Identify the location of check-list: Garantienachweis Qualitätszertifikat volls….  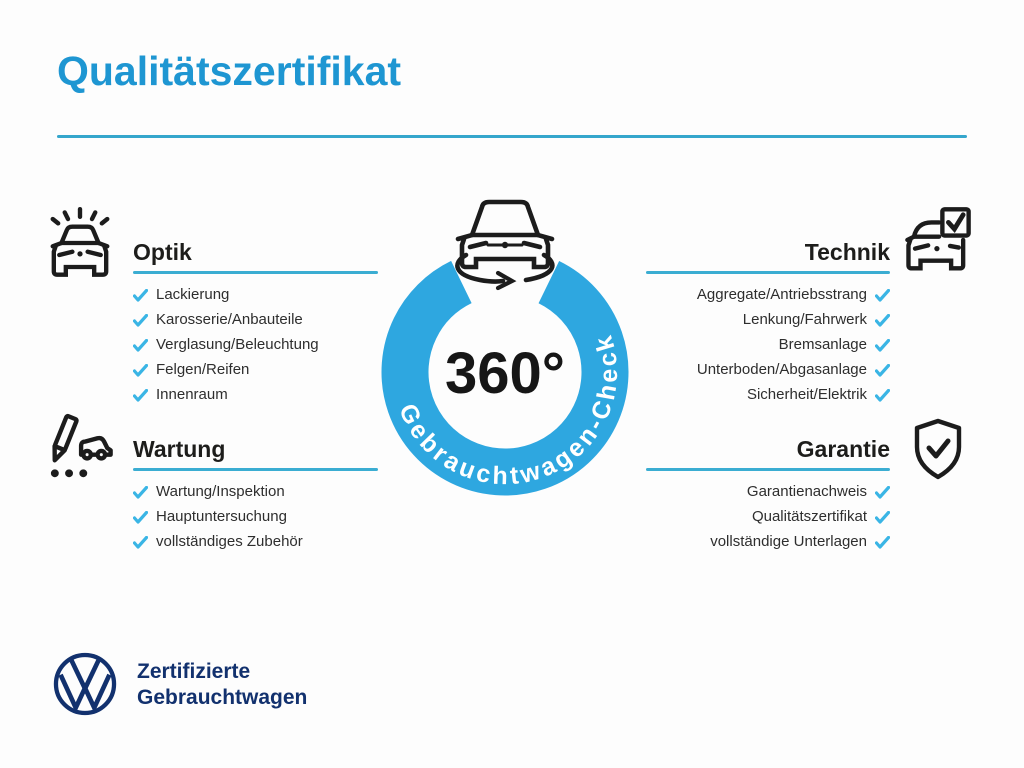
(768, 517).